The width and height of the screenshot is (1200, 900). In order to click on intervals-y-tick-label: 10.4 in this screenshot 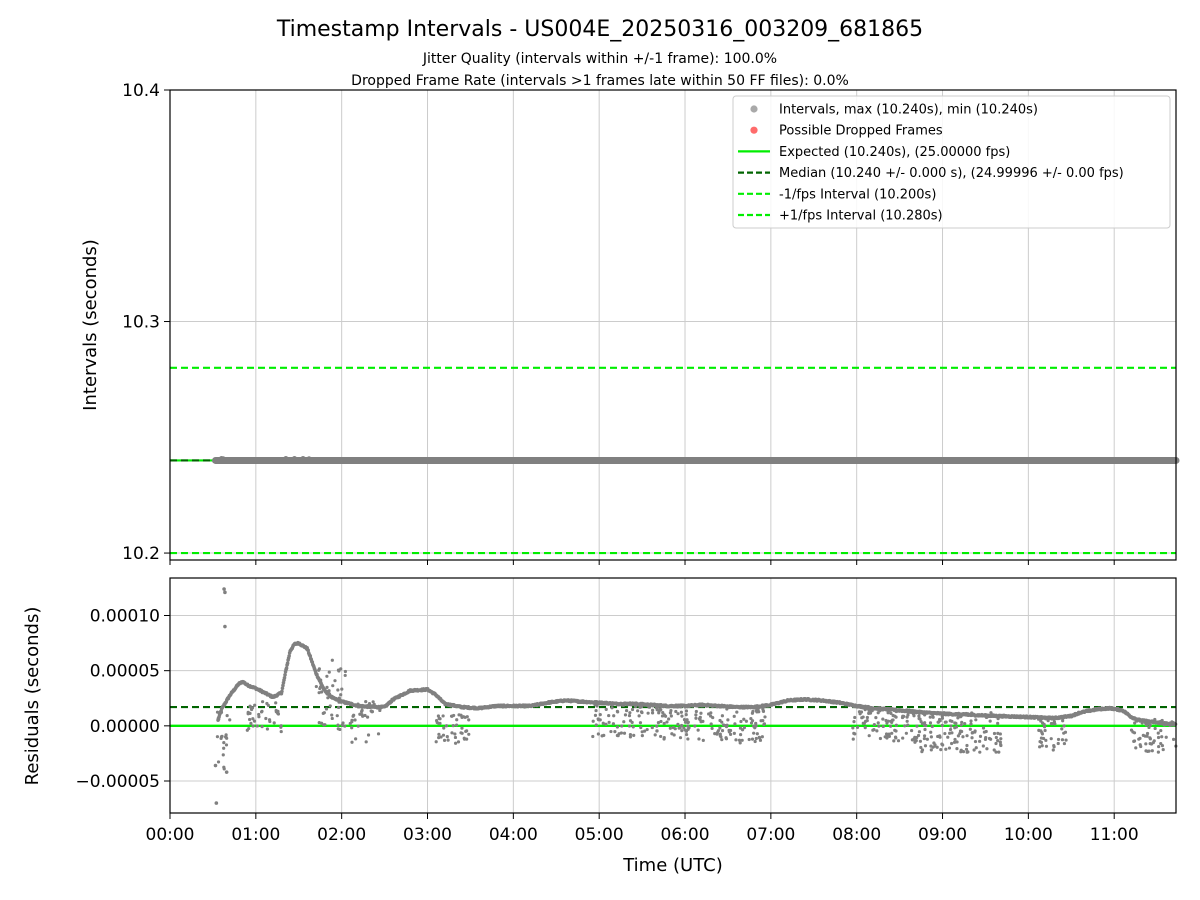, I will do `click(141, 91)`.